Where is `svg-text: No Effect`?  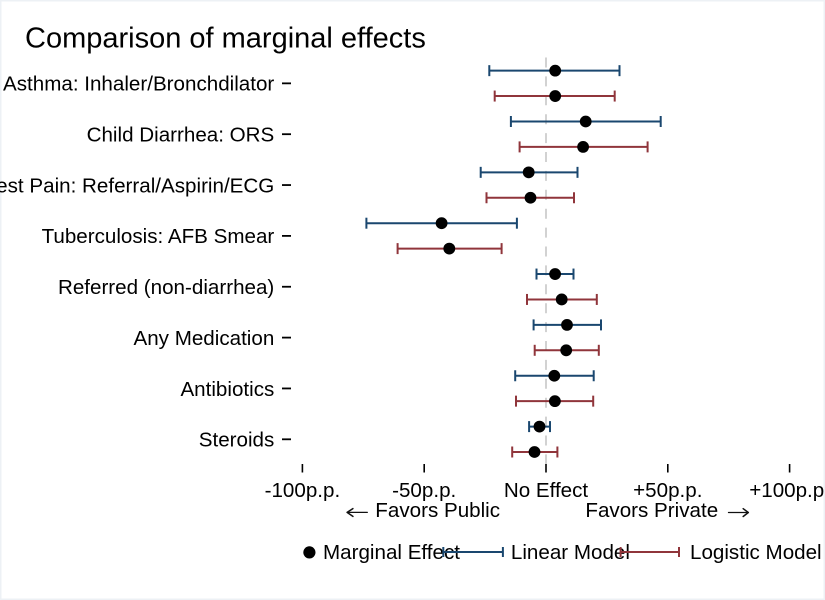
svg-text: No Effect is located at coordinates (546, 490).